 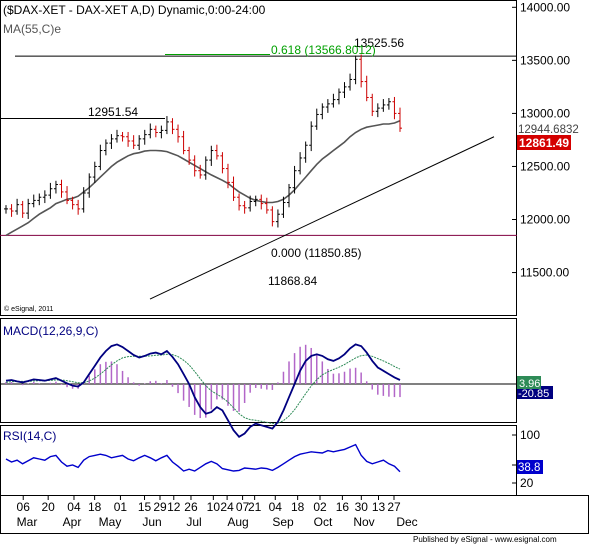 I want to click on month-label: Apr, so click(x=72, y=522).